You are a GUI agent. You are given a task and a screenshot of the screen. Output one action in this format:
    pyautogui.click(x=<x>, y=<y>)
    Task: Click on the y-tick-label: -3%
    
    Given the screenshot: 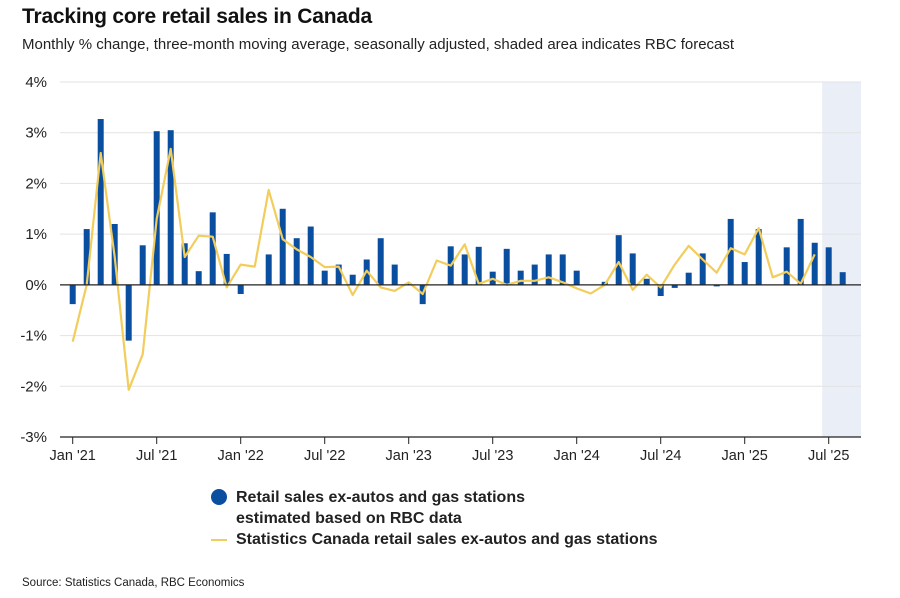 What is the action you would take?
    pyautogui.click(x=33, y=437)
    